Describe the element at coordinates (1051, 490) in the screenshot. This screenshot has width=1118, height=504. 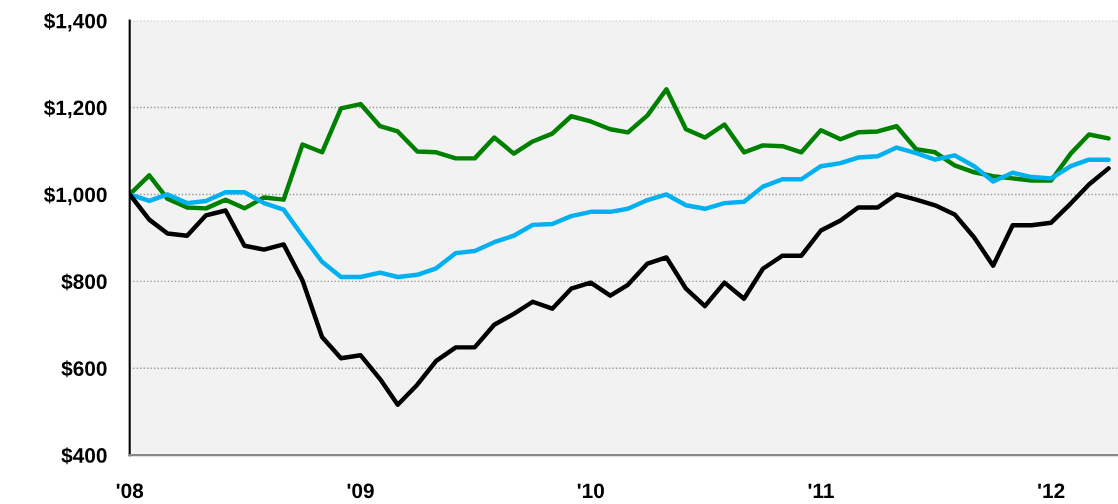
I see `x-tick-label: '12` at that location.